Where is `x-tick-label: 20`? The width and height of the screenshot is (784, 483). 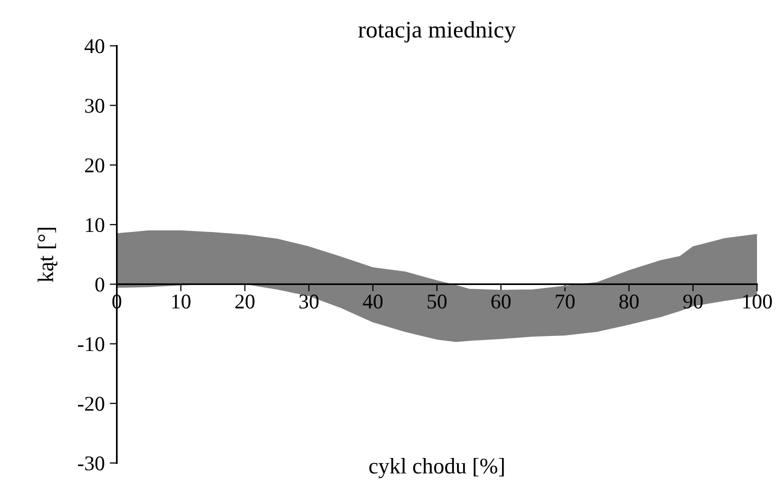
x-tick-label: 20 is located at coordinates (244, 301).